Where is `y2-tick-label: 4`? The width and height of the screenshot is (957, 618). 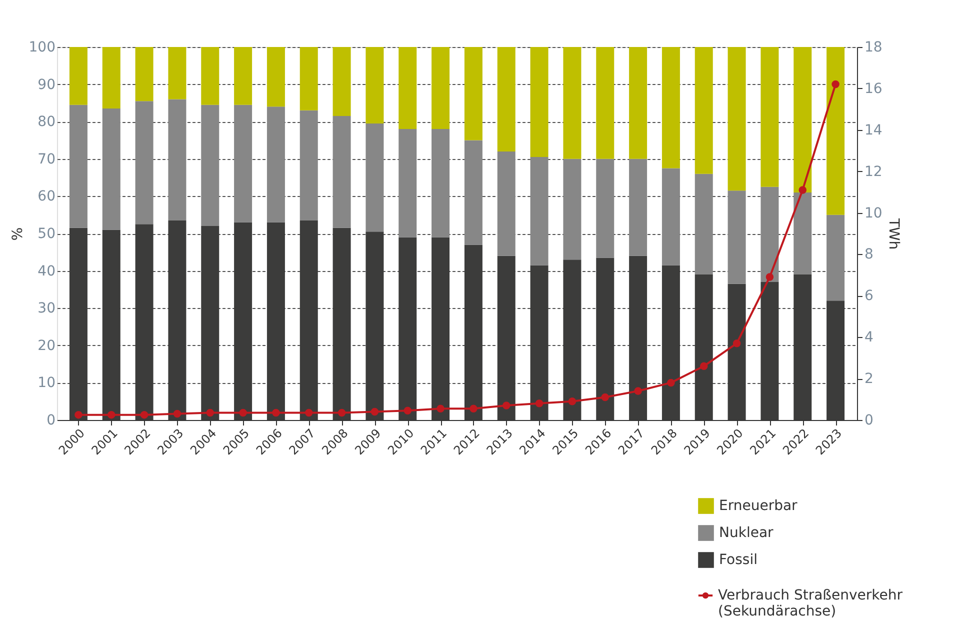 y2-tick-label: 4 is located at coordinates (869, 338).